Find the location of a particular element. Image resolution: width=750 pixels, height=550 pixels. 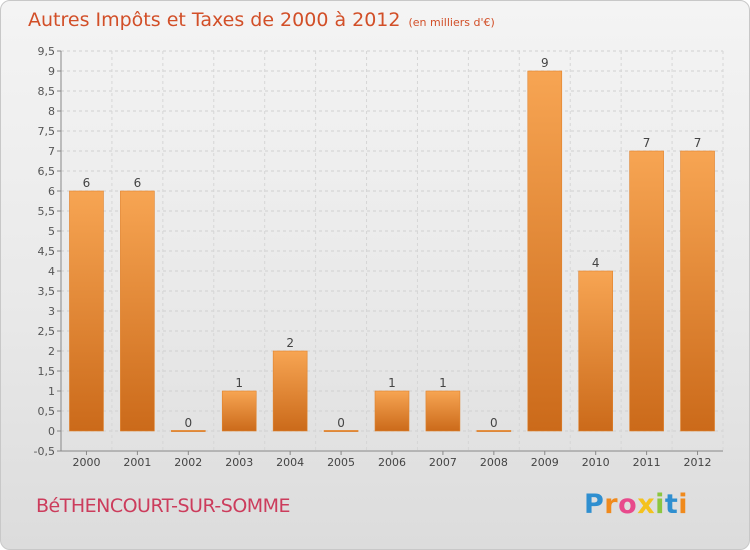

chart-title: Autres Impôts et Taxes de 2000 à 2012 is located at coordinates (214, 20).